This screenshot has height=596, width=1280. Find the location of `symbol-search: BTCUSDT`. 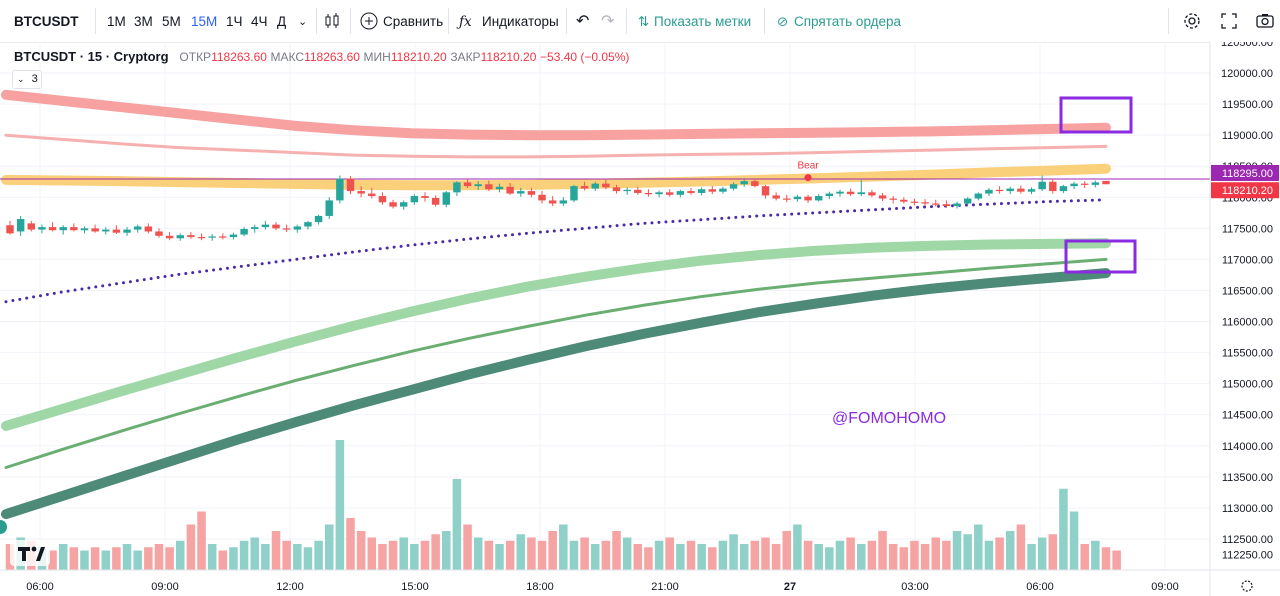

symbol-search: BTCUSDT is located at coordinates (46, 21).